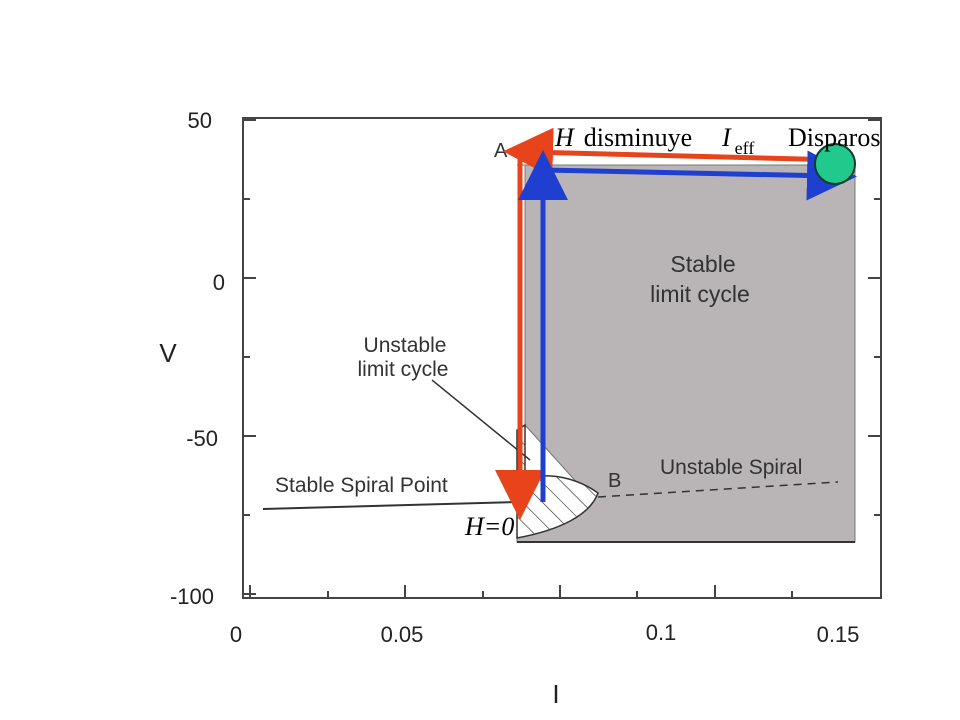 Image resolution: width=960 pixels, height=720 pixels. I want to click on unstable-limit-cycle-label-line1: Unstable, so click(405, 345).